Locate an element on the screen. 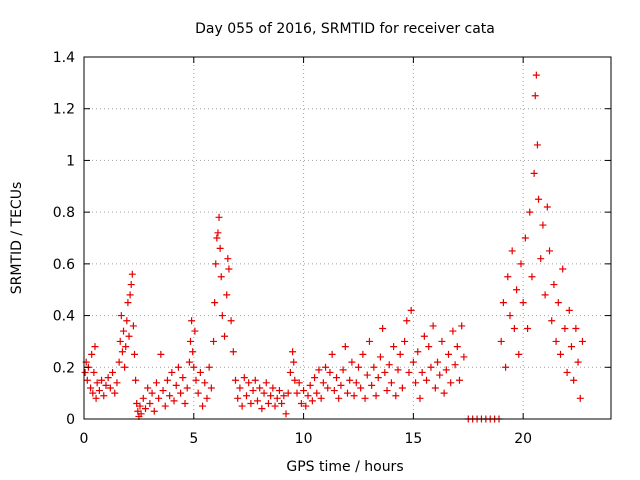  x-tick-label: 5 is located at coordinates (193, 439).